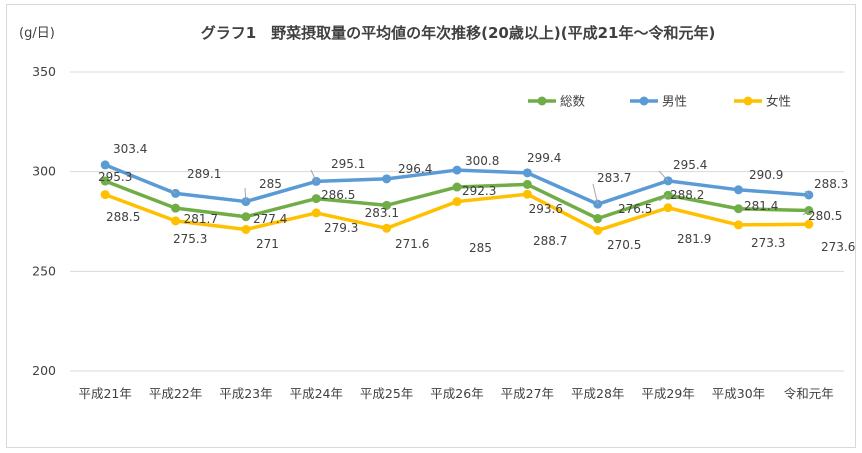 Image resolution: width=862 pixels, height=453 pixels. What do you see at coordinates (267, 244) in the screenshot?
I see `data-label: 271` at bounding box center [267, 244].